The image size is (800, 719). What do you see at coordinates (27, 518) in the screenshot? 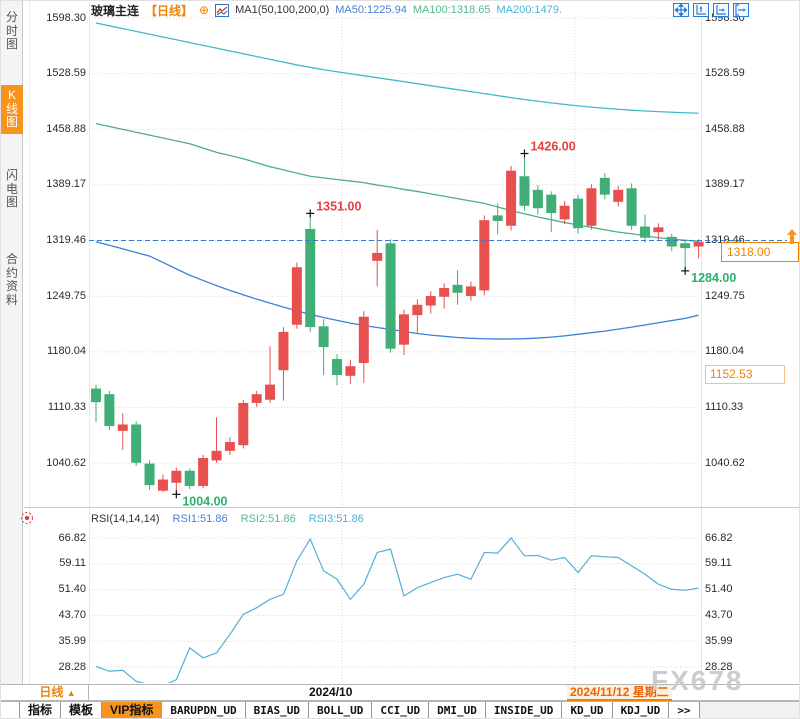
I see `alarm-icon` at bounding box center [27, 518].